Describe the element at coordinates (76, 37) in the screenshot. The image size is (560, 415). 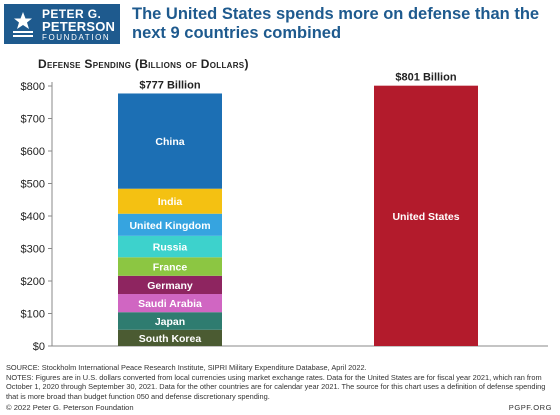
I see `logo-line-3: FOUNDATION` at that location.